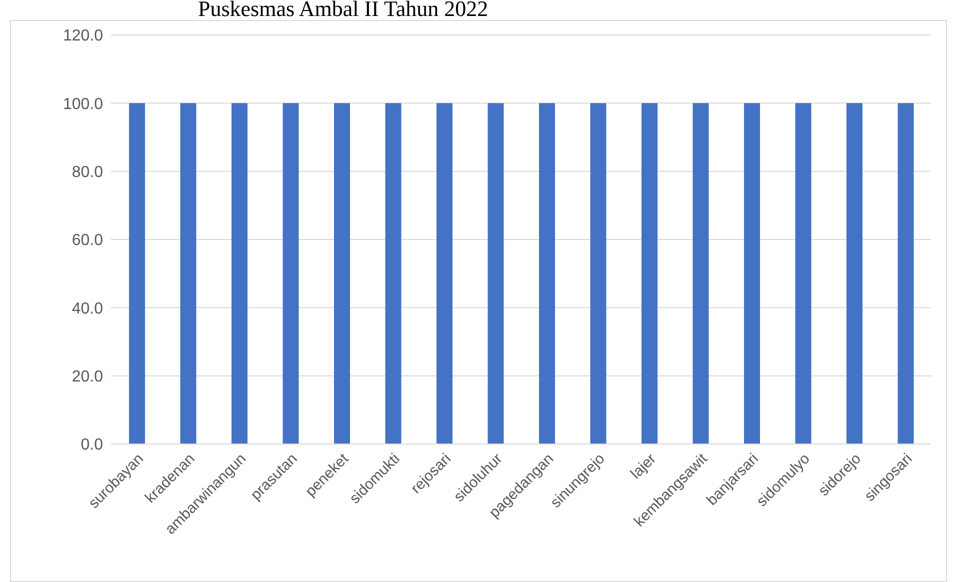 The width and height of the screenshot is (961, 582). What do you see at coordinates (88, 241) in the screenshot?
I see `y-tick-label: 60.0` at bounding box center [88, 241].